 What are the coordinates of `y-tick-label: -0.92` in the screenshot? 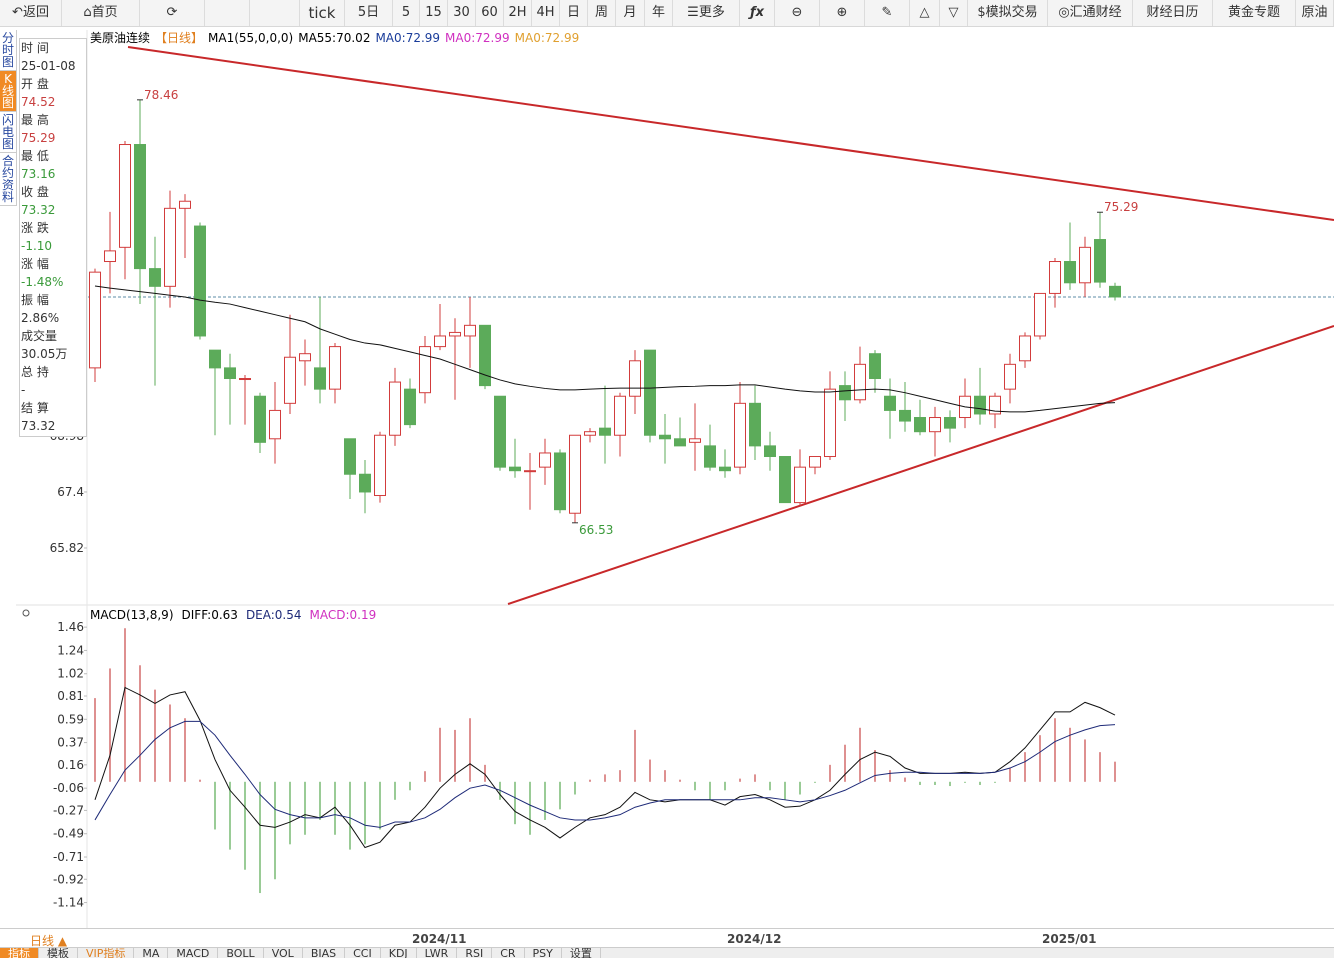 It's located at (68, 879).